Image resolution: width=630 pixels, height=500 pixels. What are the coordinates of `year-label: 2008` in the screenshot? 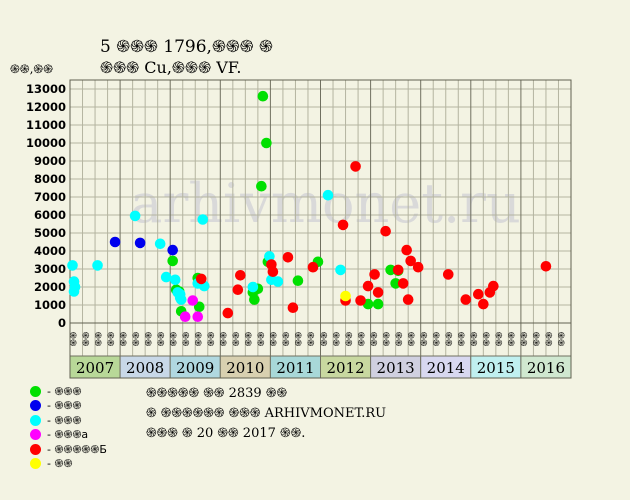 It's located at (145, 368).